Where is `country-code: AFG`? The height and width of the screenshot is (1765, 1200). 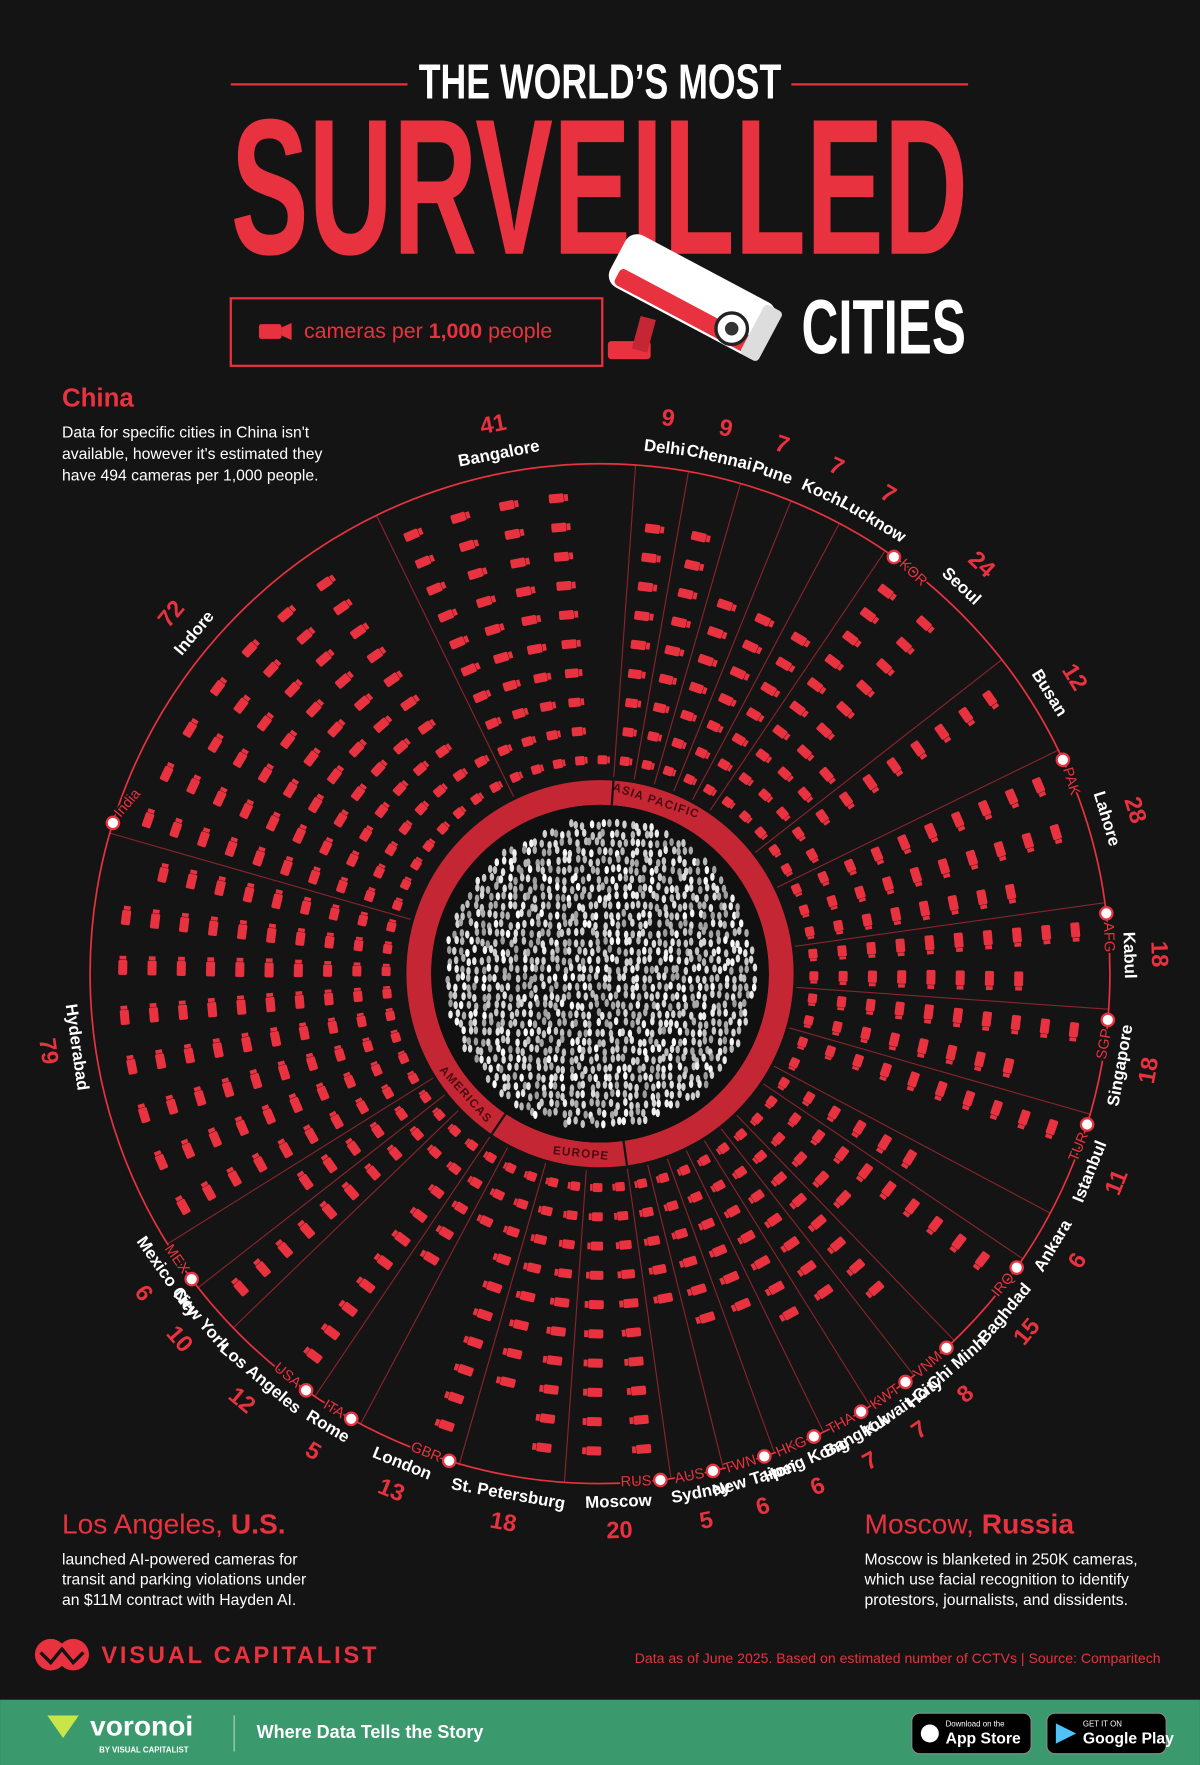 country-code: AFG is located at coordinates (1108, 937).